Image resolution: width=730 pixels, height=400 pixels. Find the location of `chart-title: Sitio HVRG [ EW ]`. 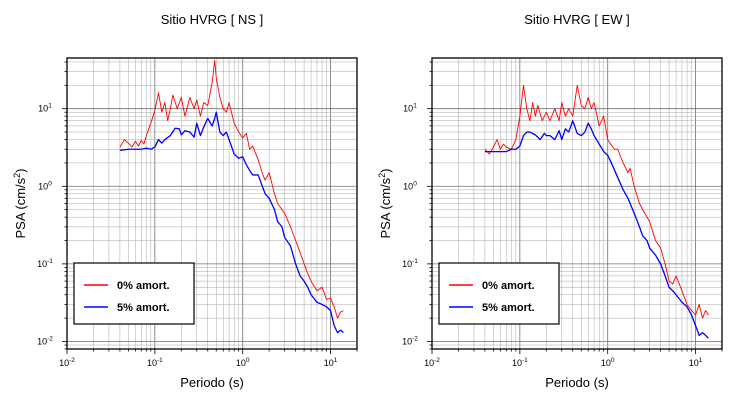

chart-title: Sitio HVRG [ EW ] is located at coordinates (576, 19).